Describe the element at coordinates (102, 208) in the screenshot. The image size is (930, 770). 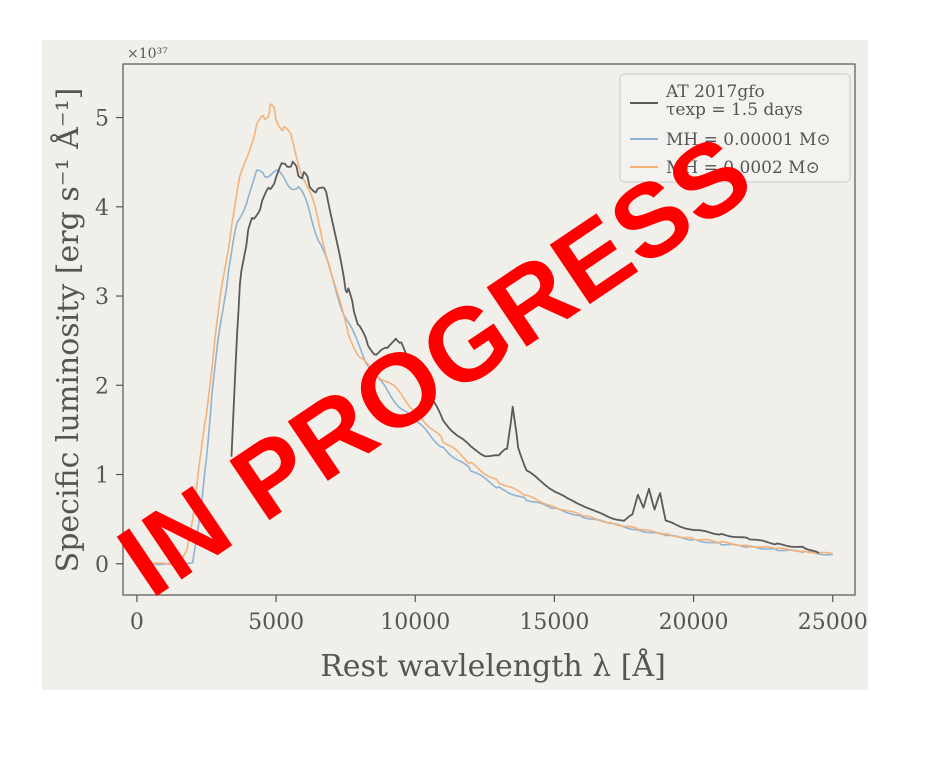
I see `y-tick-label: 4` at that location.